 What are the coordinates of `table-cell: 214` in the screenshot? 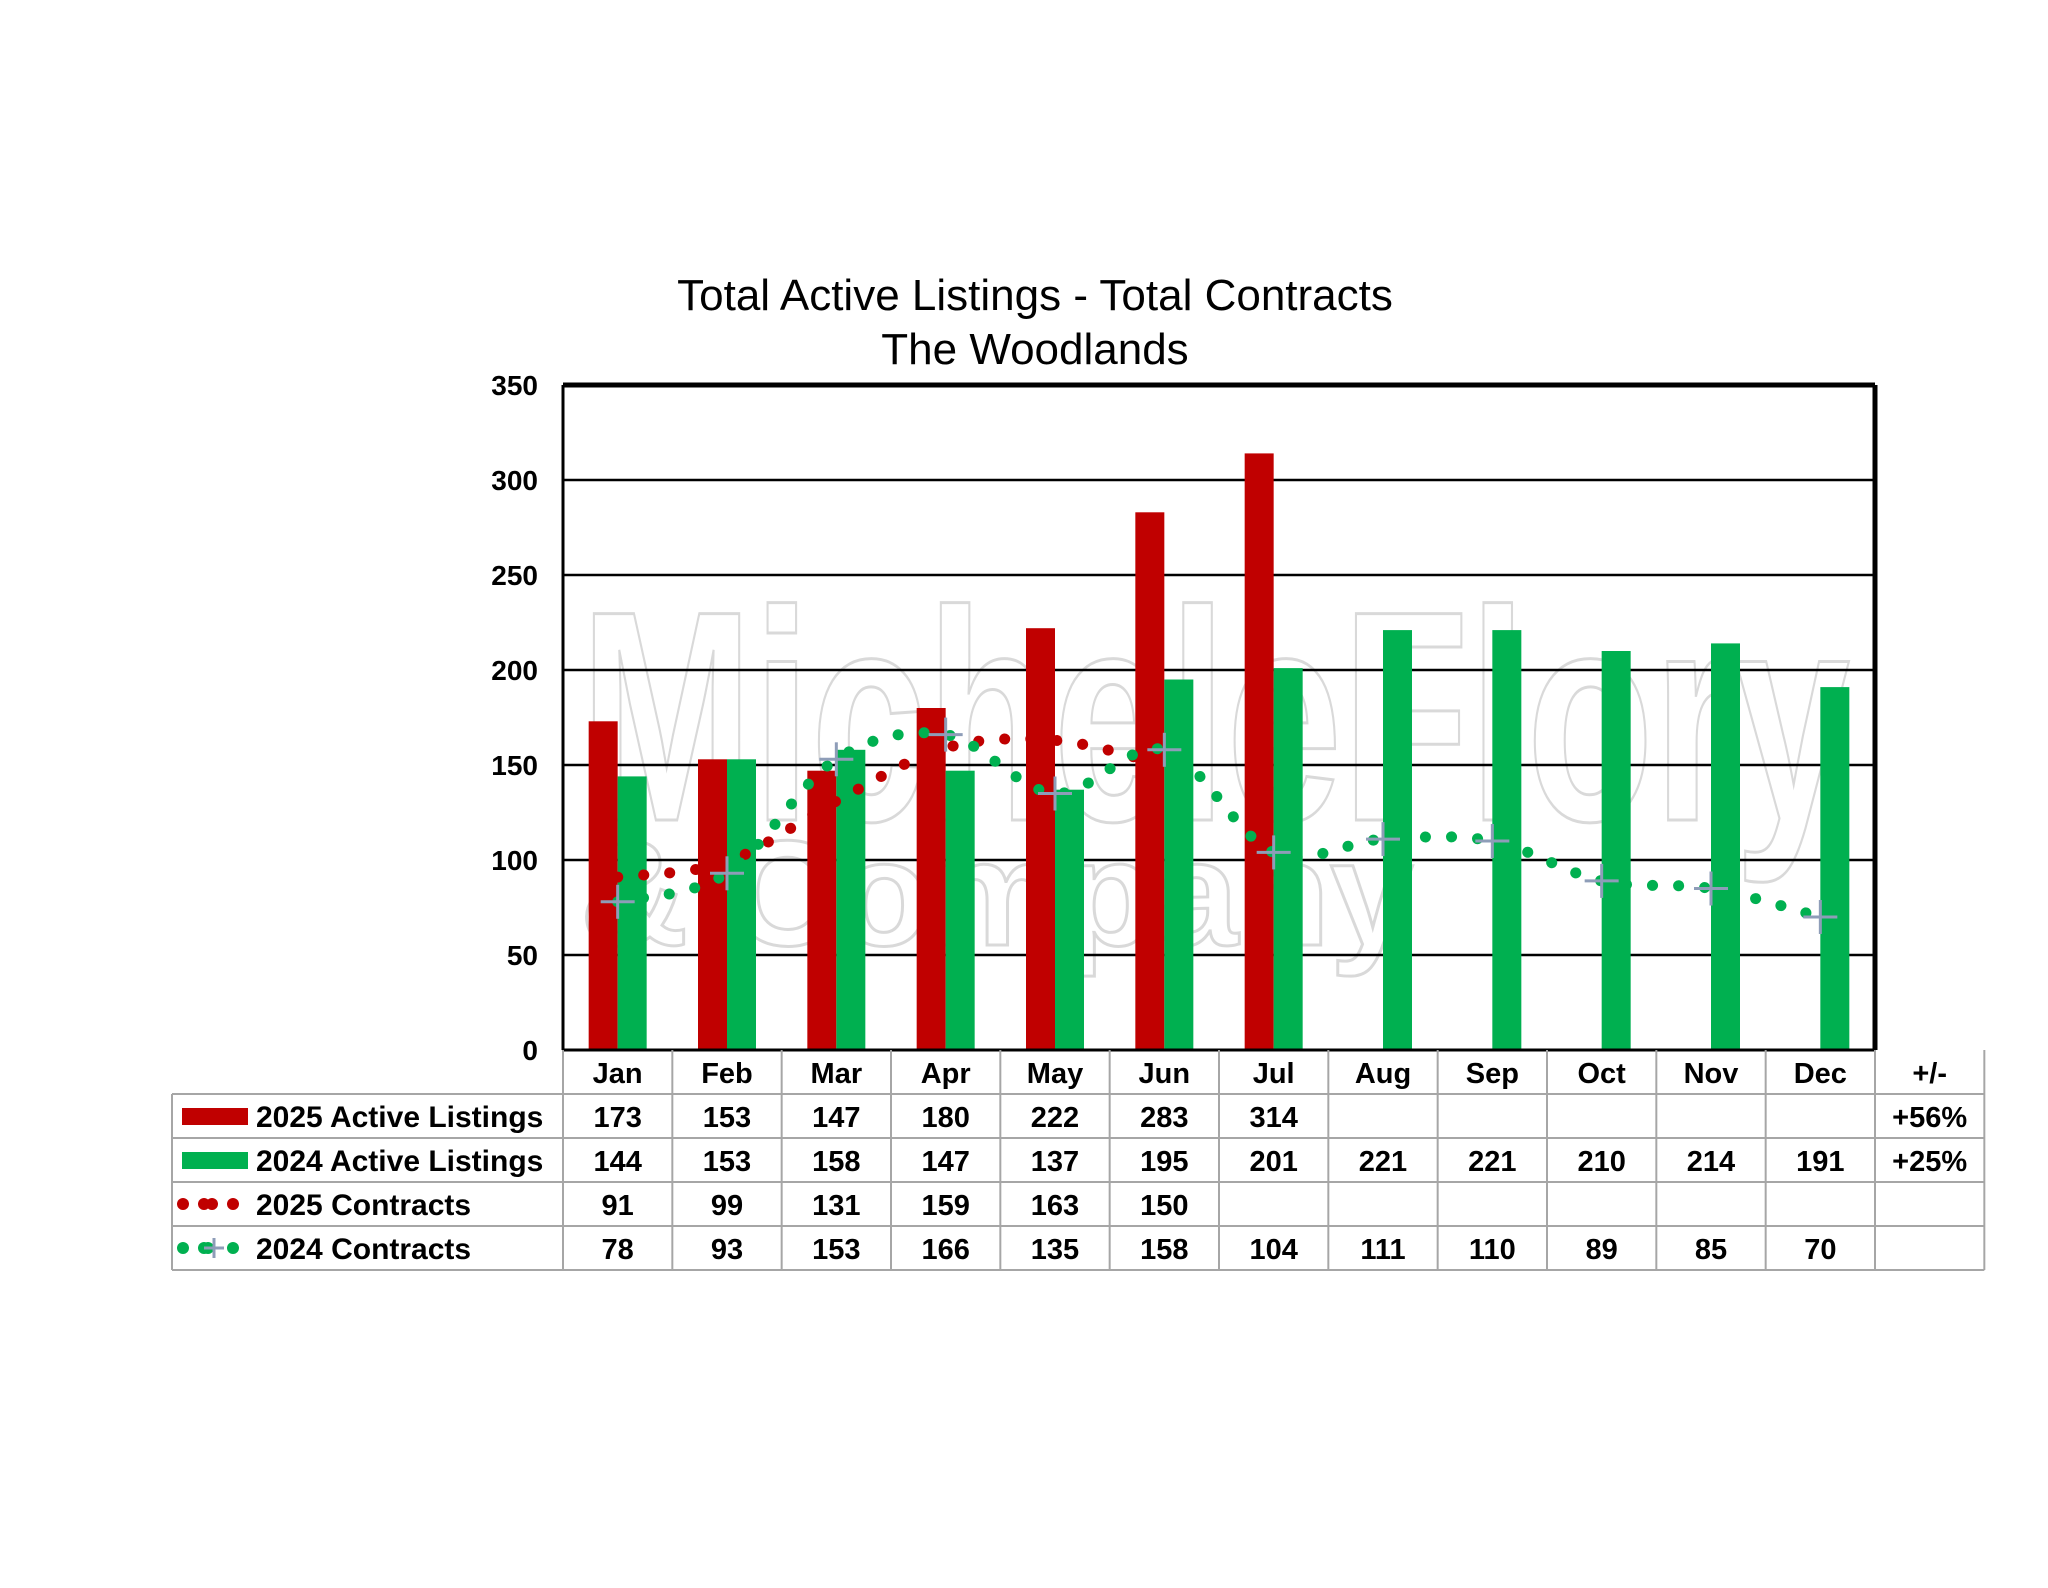 It's located at (1711, 1162).